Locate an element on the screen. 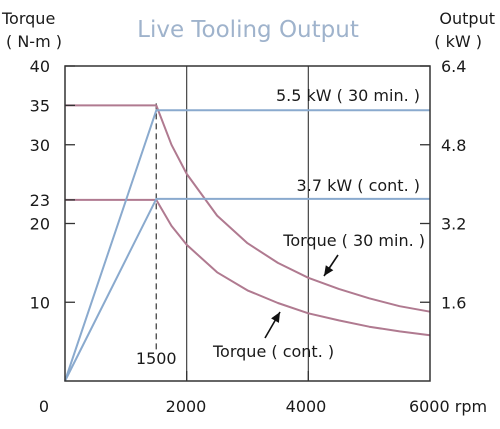 The image size is (500, 429). left-tick-label-30: 30 is located at coordinates (40, 145).